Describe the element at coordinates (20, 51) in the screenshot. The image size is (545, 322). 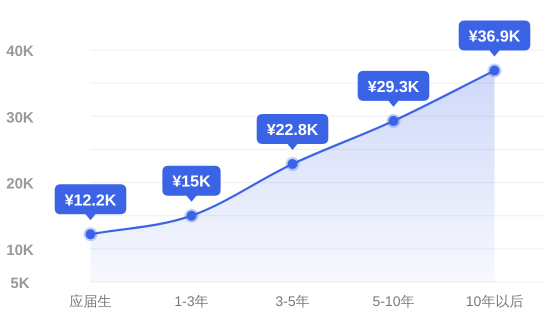
I see `y-tick-label: 40K` at that location.